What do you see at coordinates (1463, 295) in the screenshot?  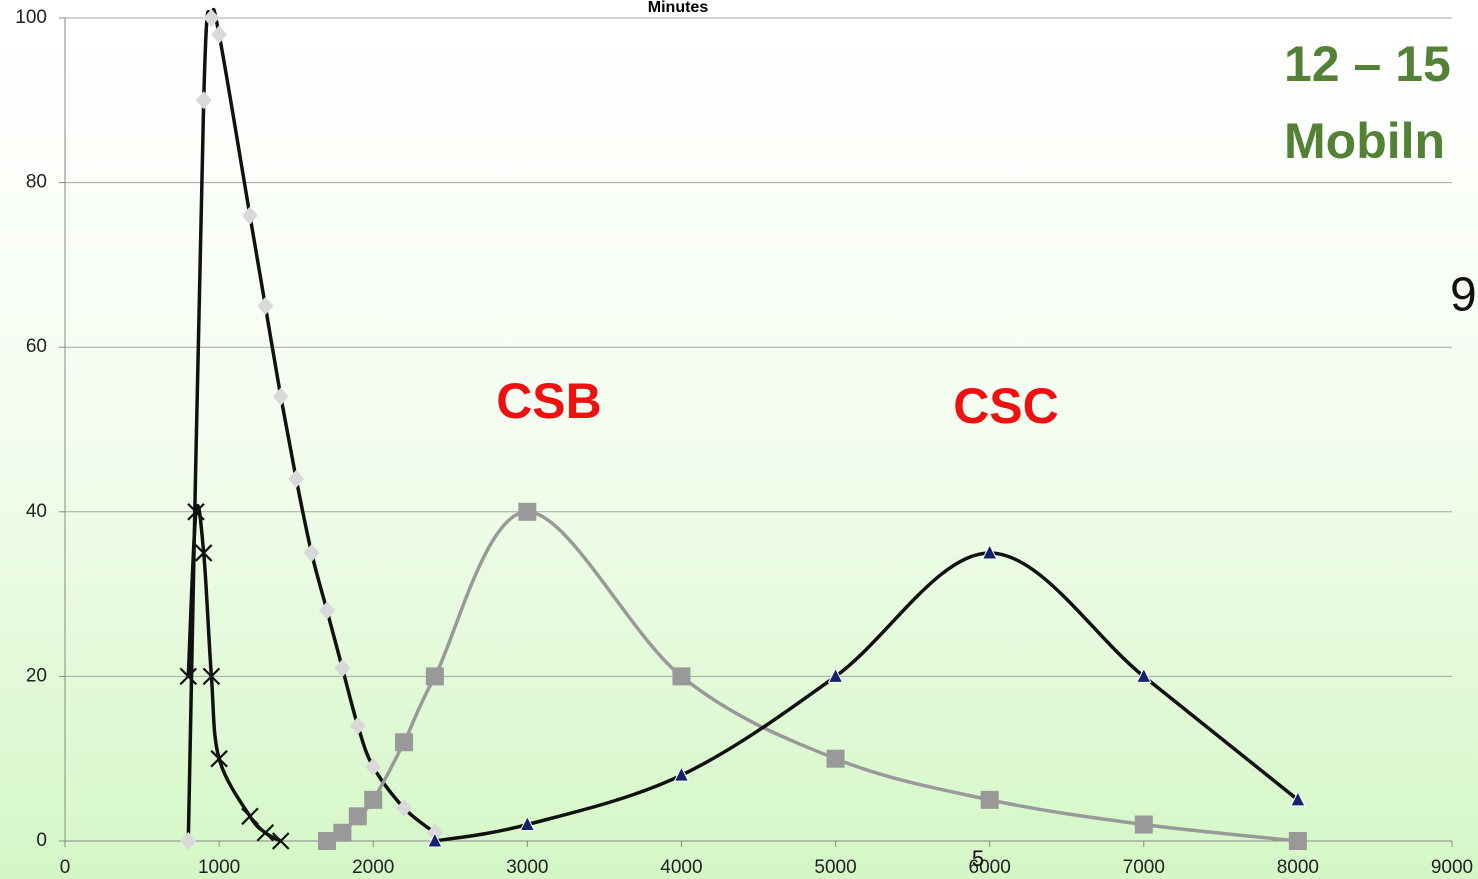 I see `annotation: 9` at bounding box center [1463, 295].